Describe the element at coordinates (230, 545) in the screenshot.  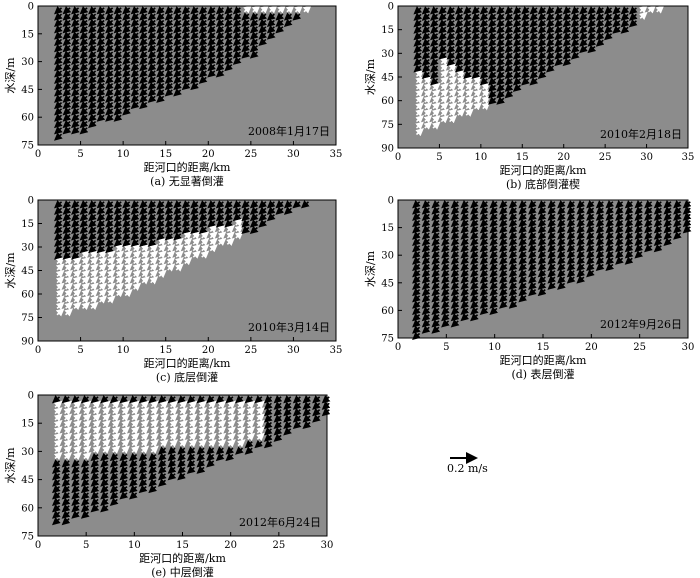
I see `x-tick-label: 20` at that location.